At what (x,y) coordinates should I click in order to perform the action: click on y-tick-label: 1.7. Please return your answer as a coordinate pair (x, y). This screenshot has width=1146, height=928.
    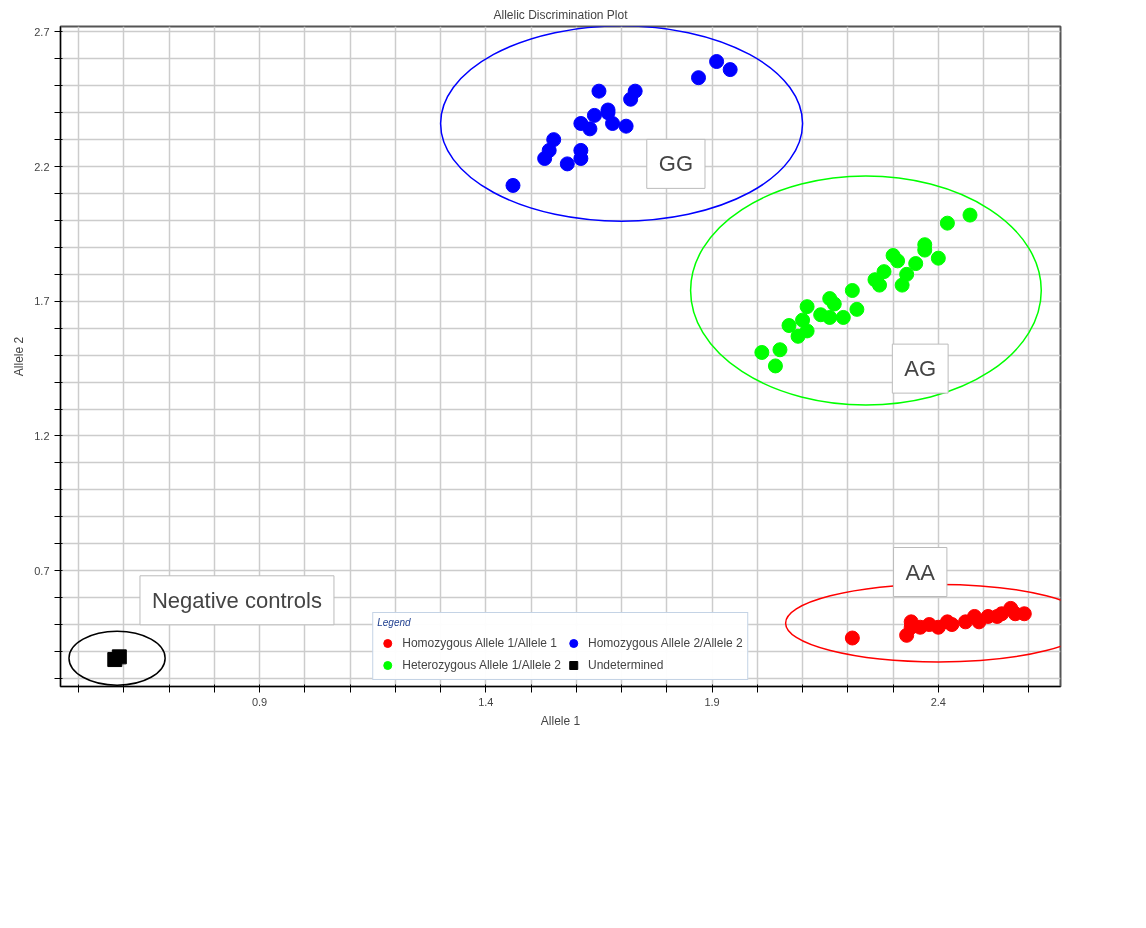
    Looking at the image, I should click on (42, 301).